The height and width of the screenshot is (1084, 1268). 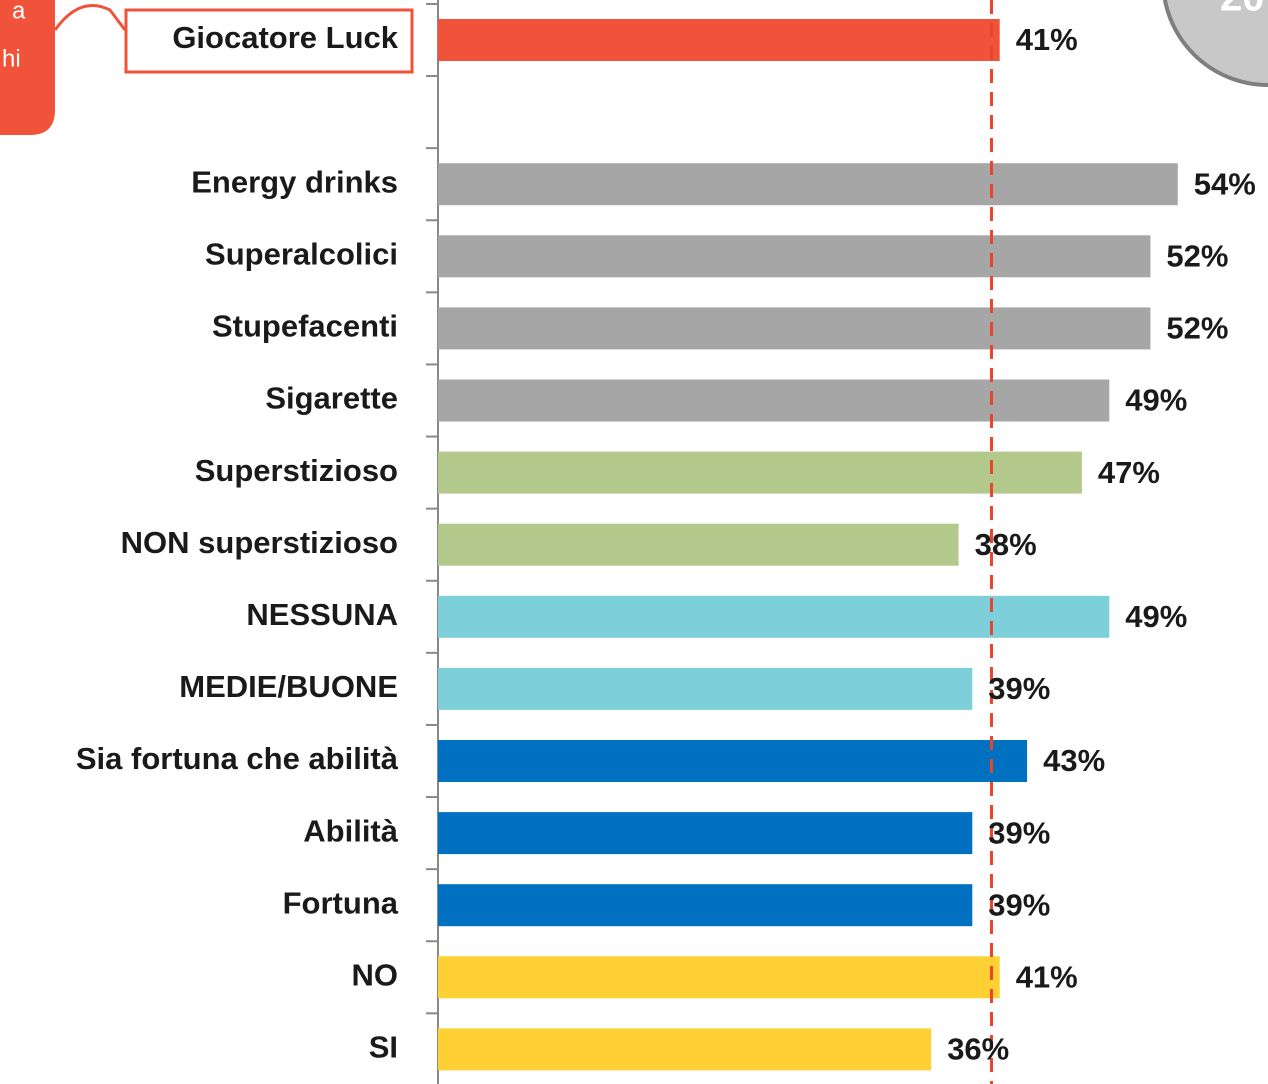 What do you see at coordinates (19, 12) in the screenshot?
I see `callout-text: a` at bounding box center [19, 12].